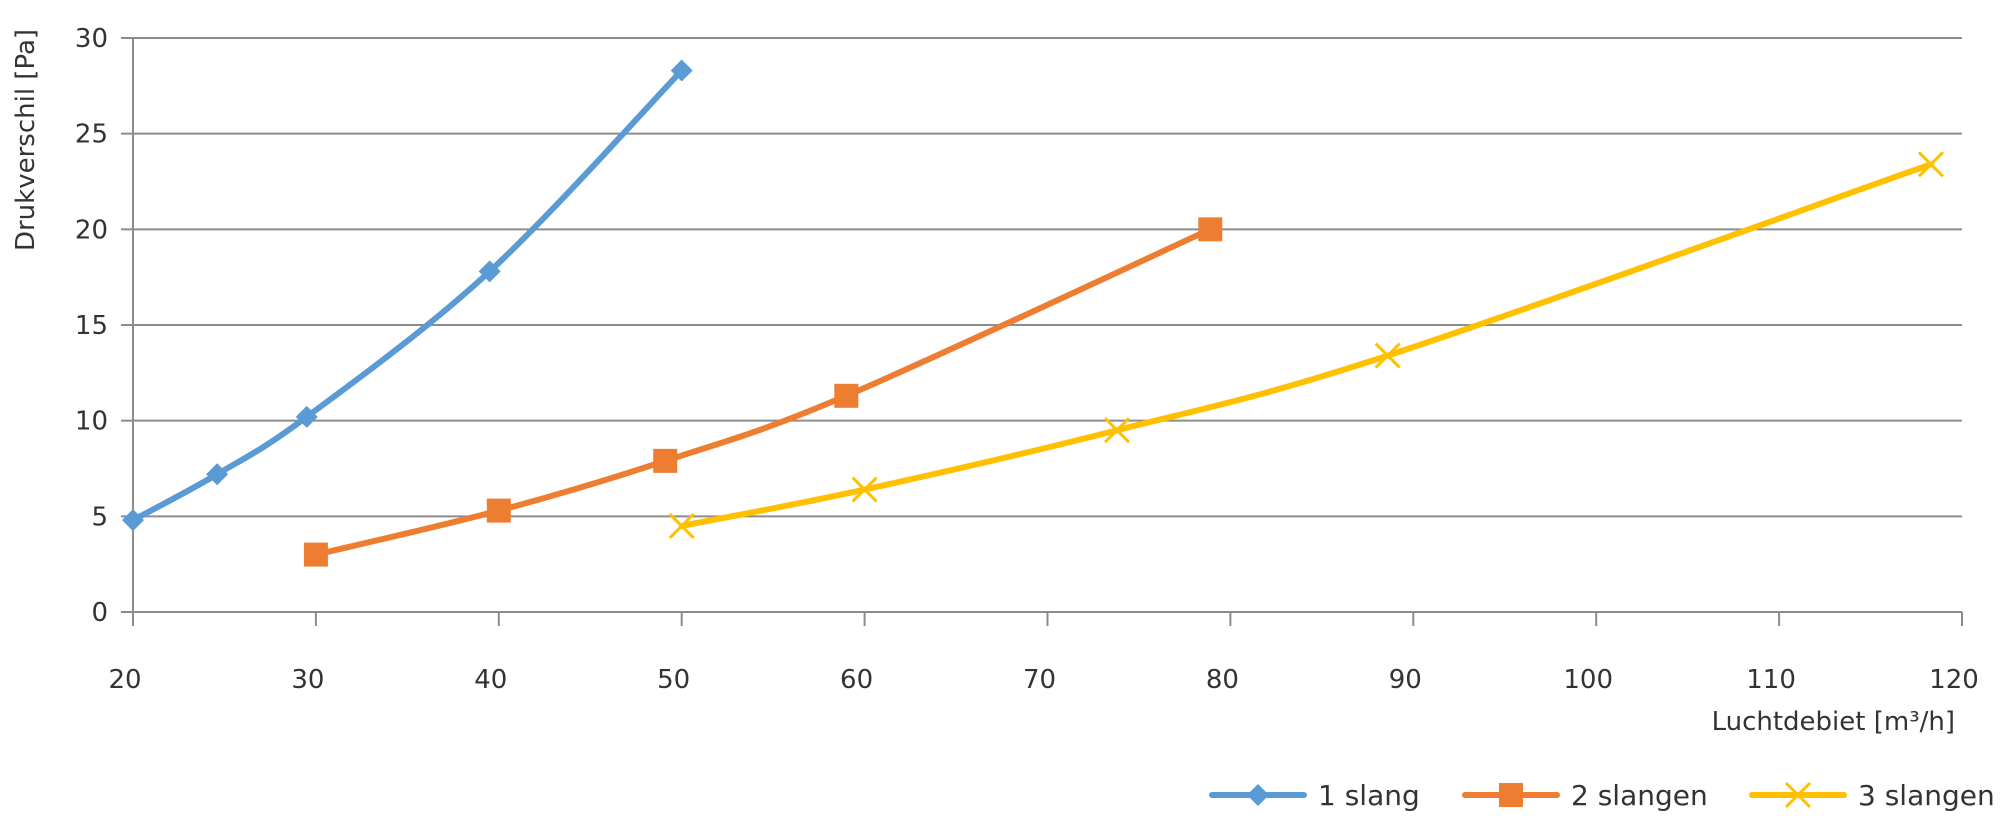 Image resolution: width=2000 pixels, height=826 pixels. I want to click on x-tick-label: 50, so click(673, 680).